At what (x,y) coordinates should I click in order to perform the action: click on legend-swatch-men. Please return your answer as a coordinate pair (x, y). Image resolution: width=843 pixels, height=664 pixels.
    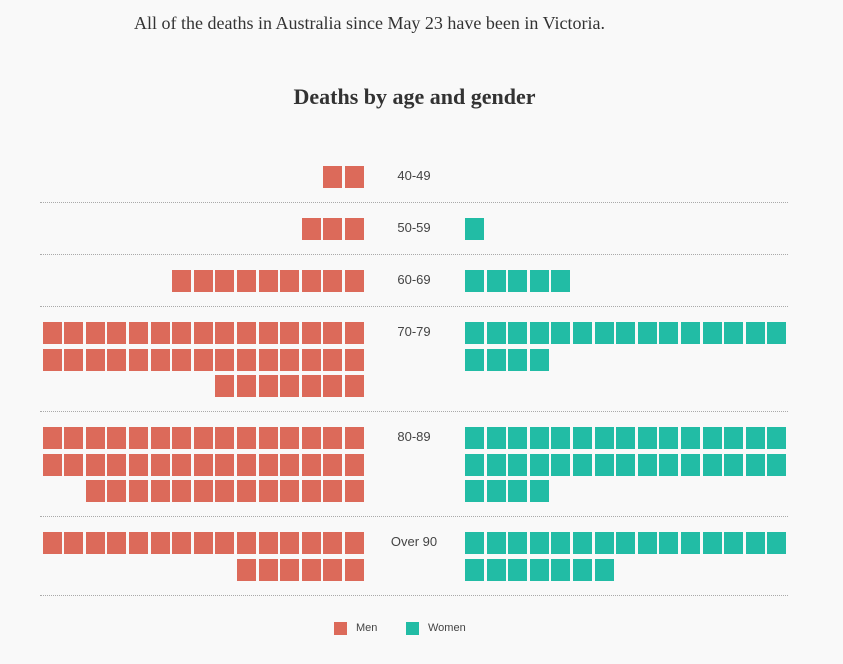
    Looking at the image, I should click on (340, 628).